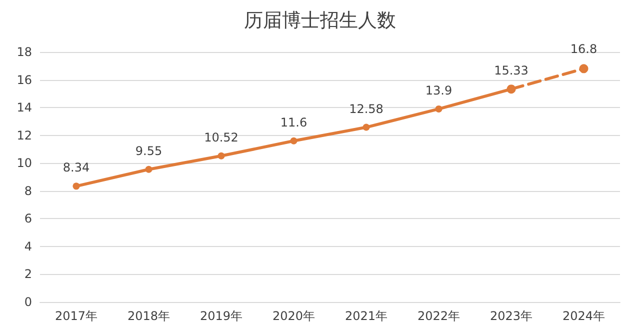 The image size is (640, 332). I want to click on y-tick-label: 14, so click(24, 107).